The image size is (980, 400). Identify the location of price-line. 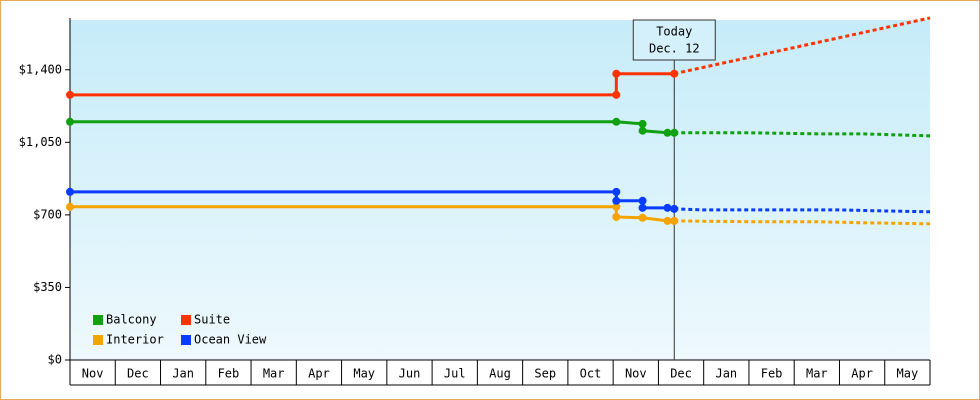
(372, 84).